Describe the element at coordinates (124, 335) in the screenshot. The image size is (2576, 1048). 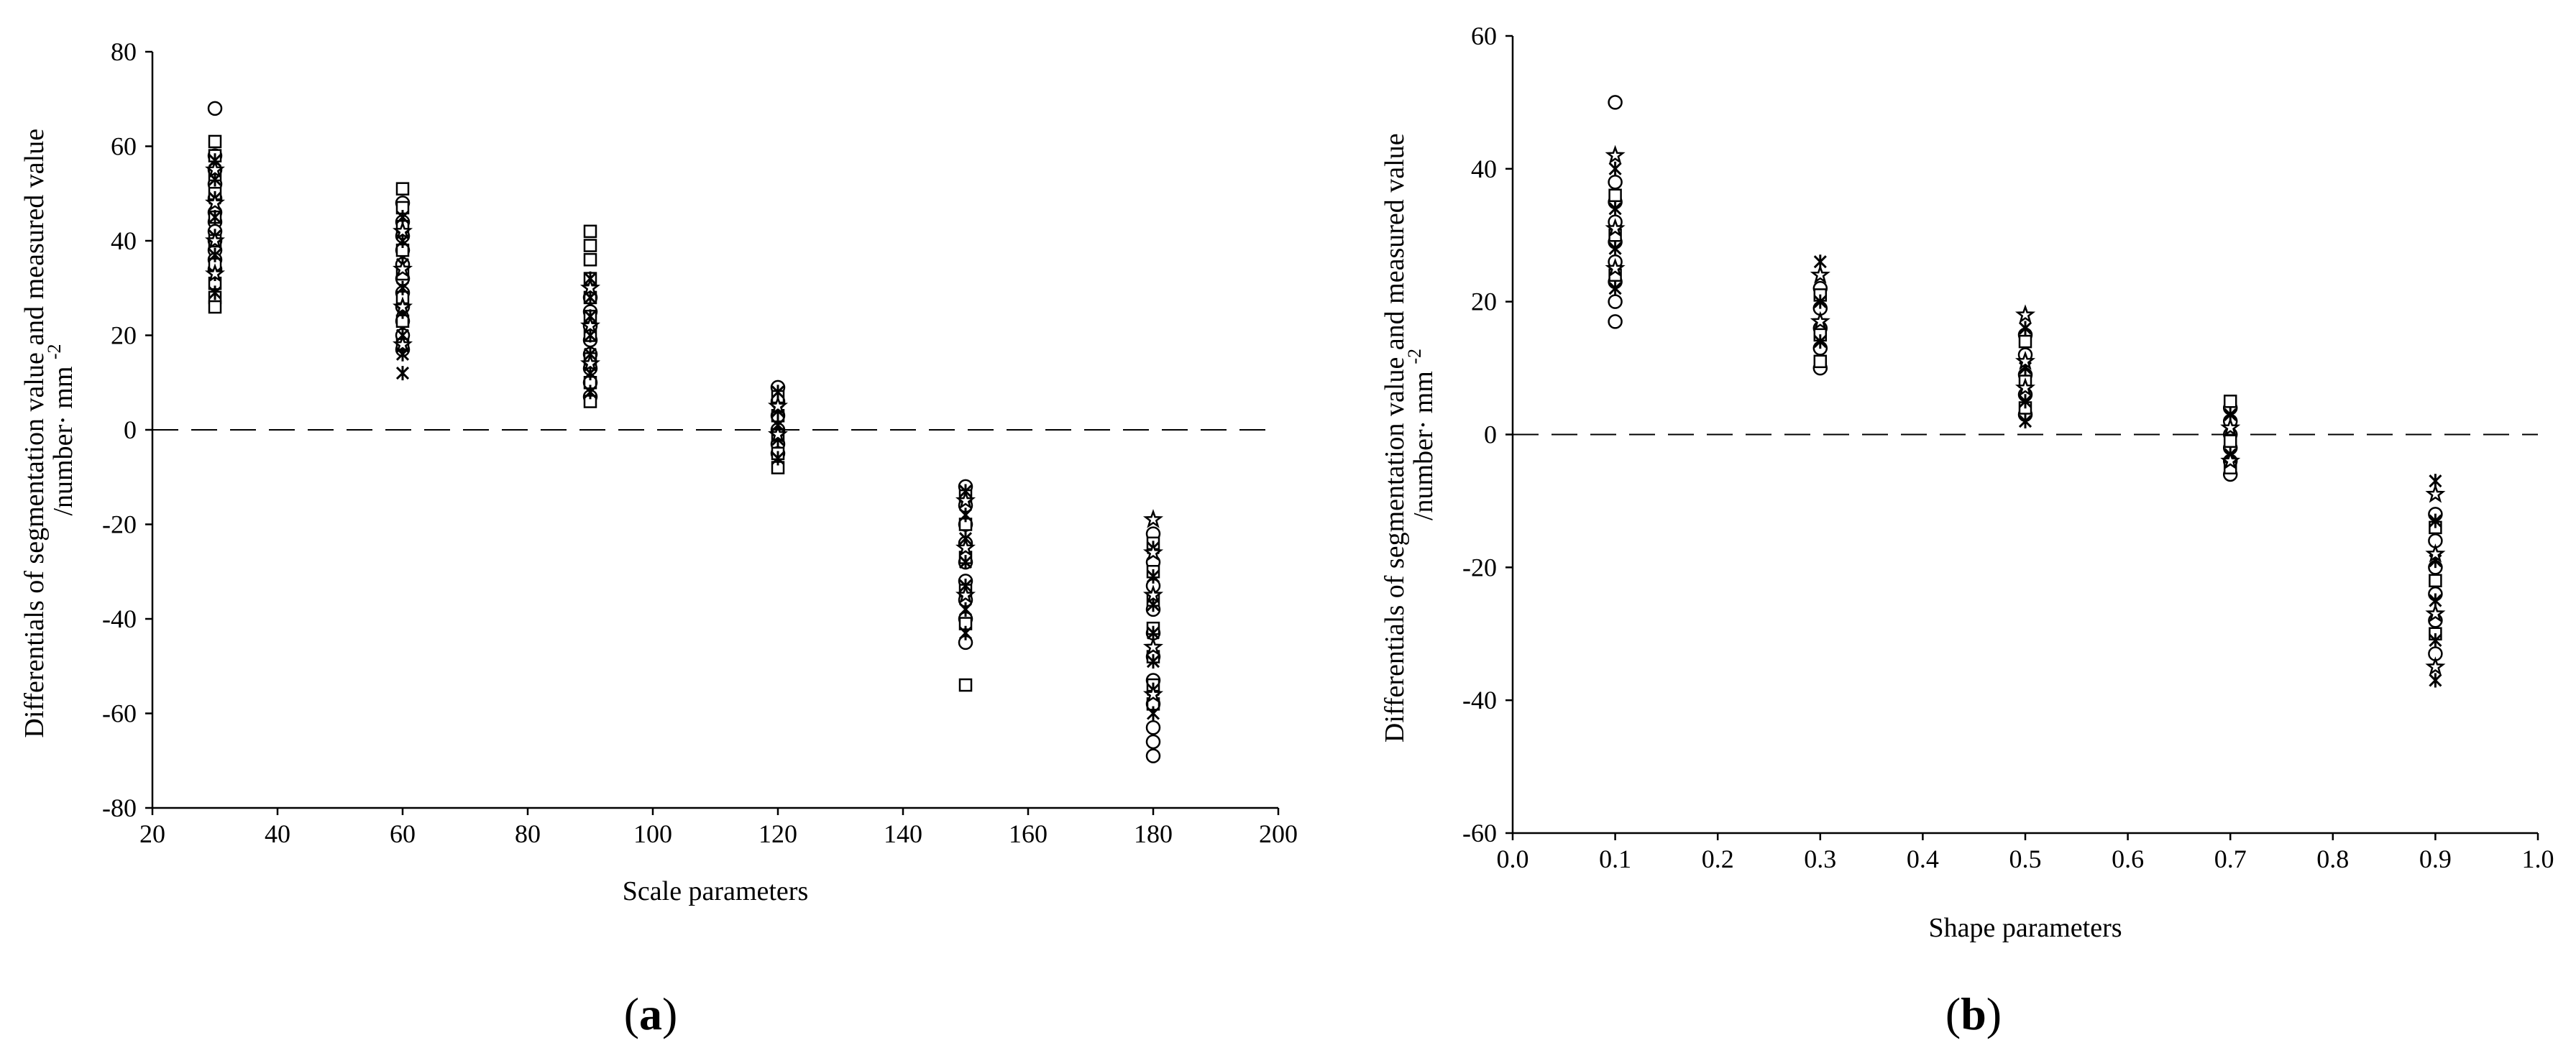
I see `chart-a-y-tick-label: 20` at that location.